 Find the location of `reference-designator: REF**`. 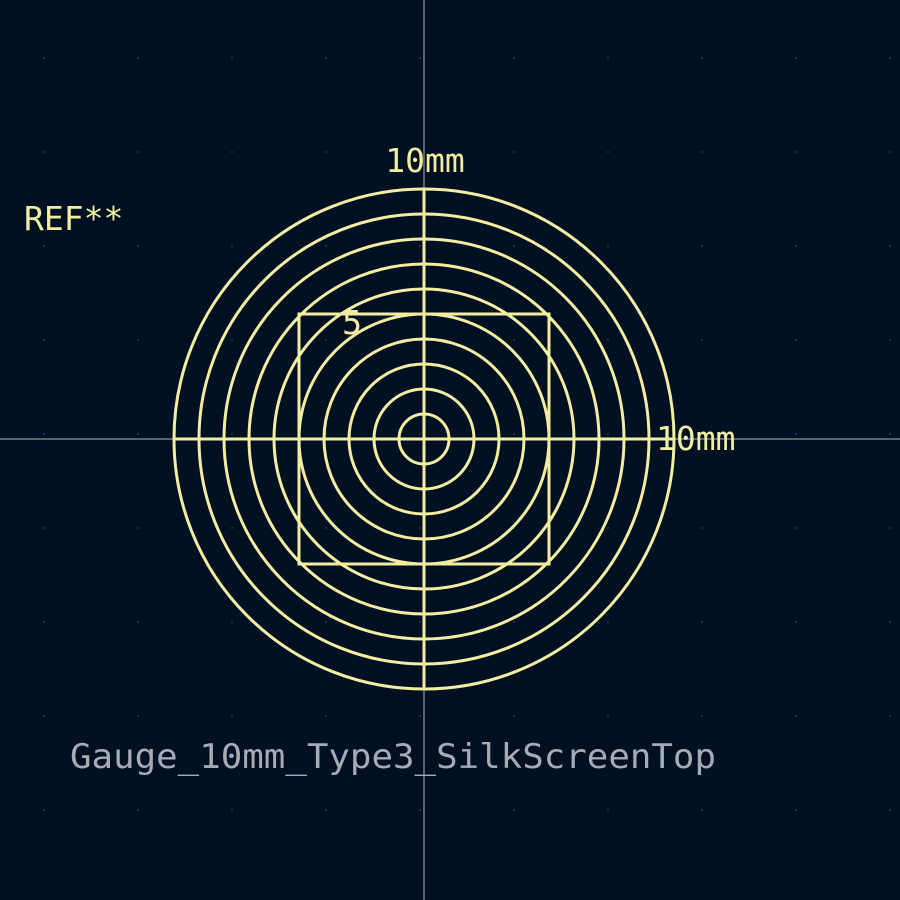

reference-designator: REF** is located at coordinates (73, 218).